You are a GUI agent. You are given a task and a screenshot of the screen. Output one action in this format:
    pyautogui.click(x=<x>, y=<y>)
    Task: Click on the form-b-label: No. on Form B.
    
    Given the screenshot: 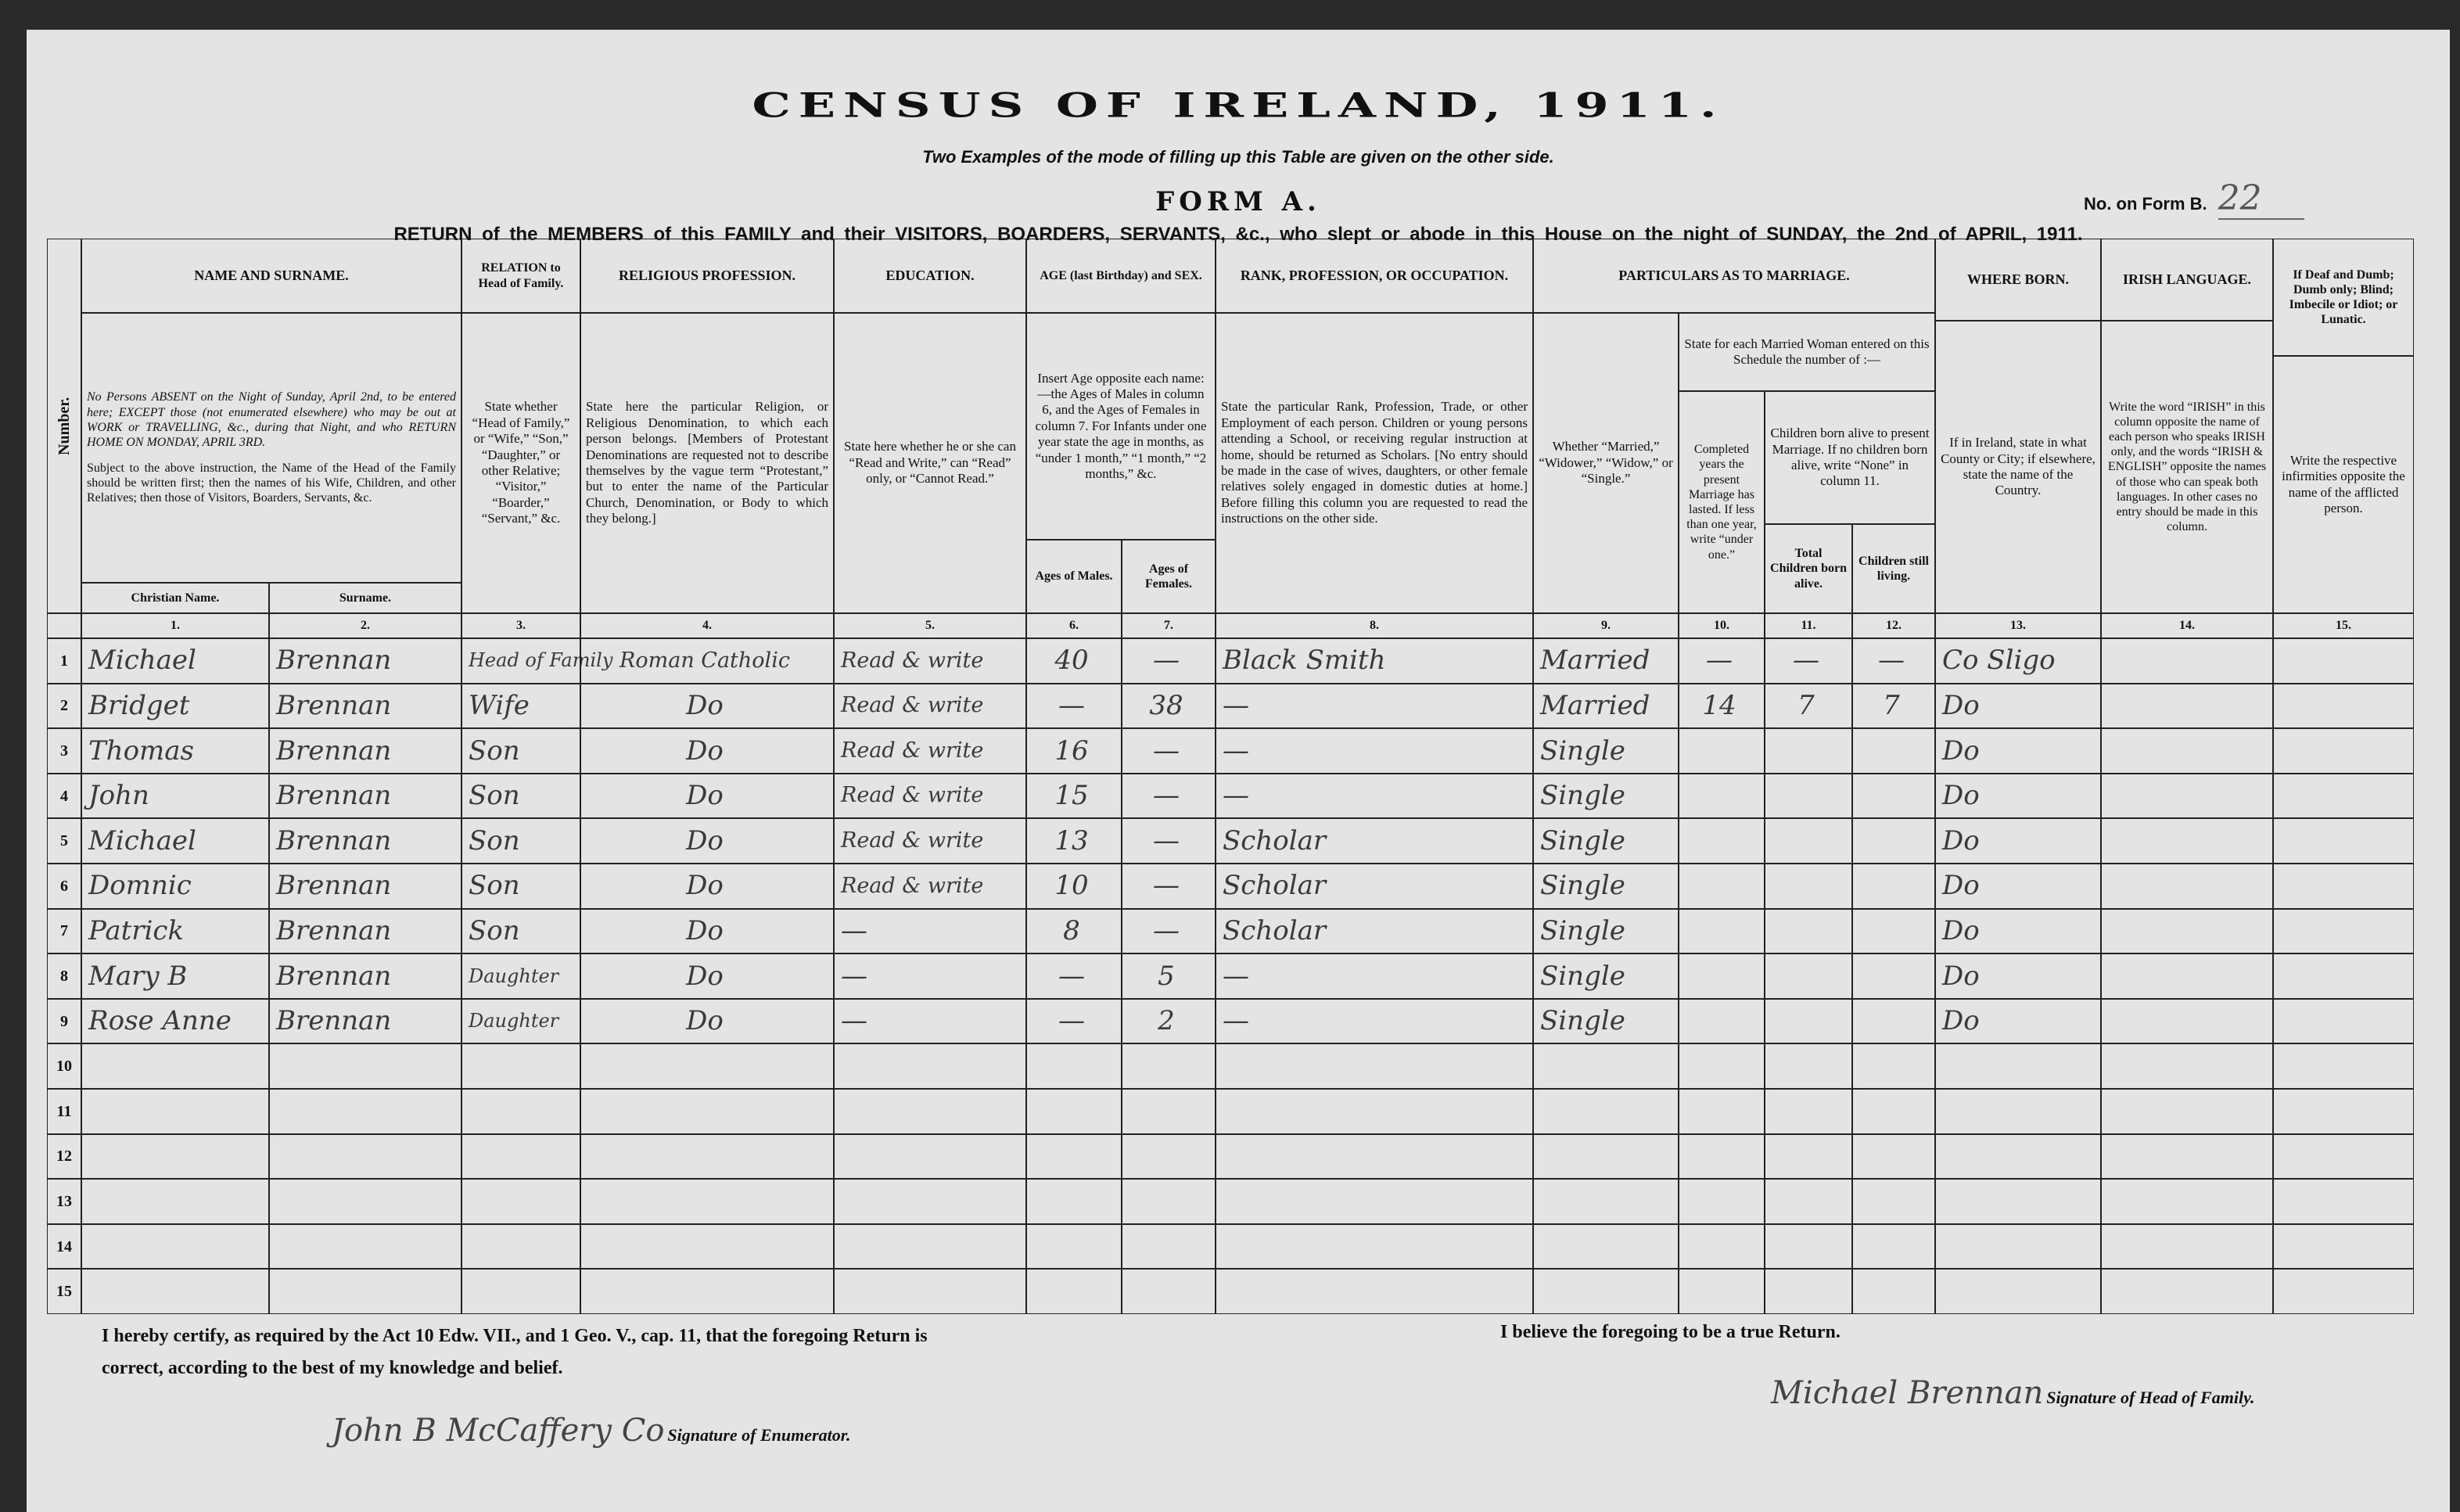 What is the action you would take?
    pyautogui.click(x=2145, y=204)
    